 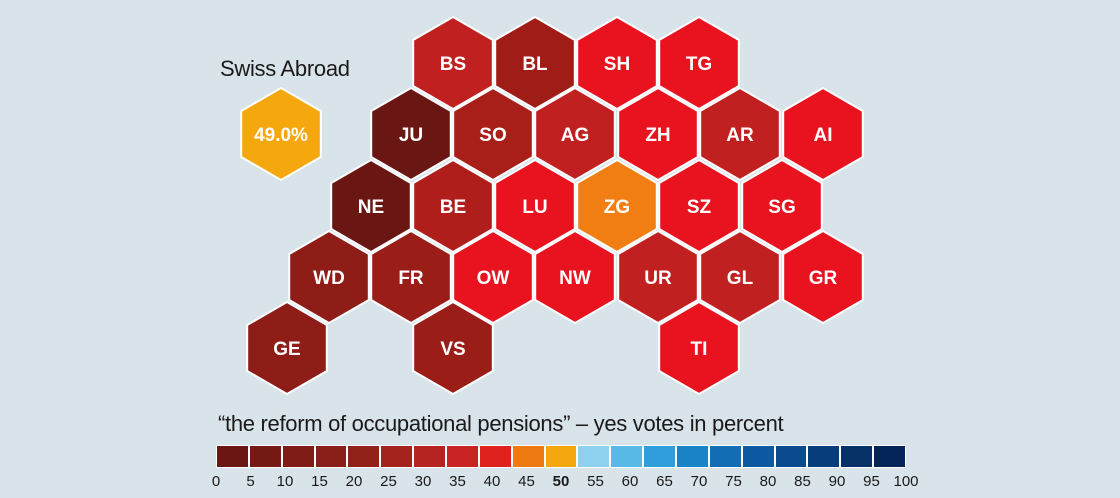 I want to click on canton-fr: FR, so click(x=411, y=277).